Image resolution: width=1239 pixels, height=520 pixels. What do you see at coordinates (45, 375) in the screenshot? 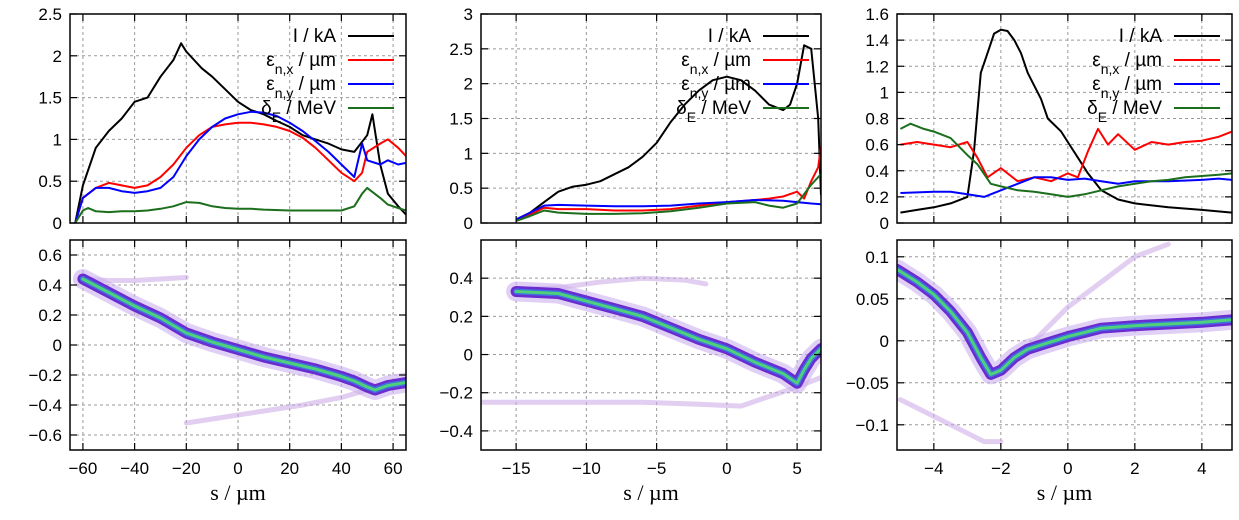
I see `y-tick-label: −0.2` at bounding box center [45, 375].